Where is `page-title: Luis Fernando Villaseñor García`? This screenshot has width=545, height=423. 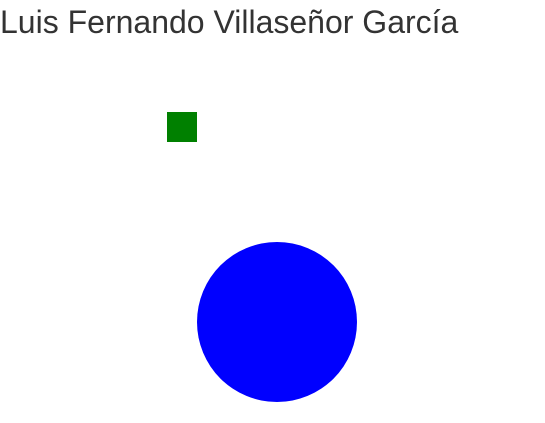
page-title: Luis Fernando Villaseñor García is located at coordinates (229, 22).